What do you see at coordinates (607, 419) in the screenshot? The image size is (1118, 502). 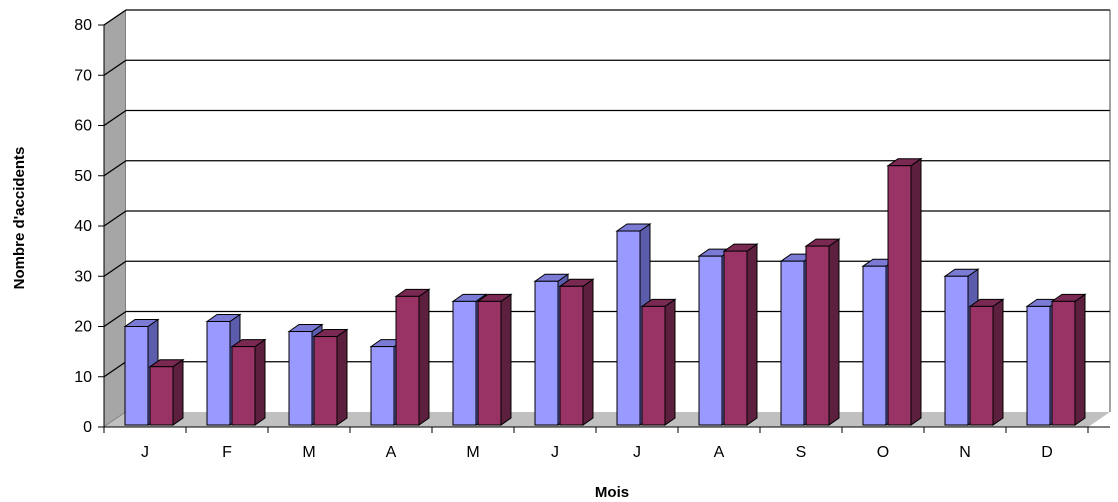 I see `floor` at bounding box center [607, 419].